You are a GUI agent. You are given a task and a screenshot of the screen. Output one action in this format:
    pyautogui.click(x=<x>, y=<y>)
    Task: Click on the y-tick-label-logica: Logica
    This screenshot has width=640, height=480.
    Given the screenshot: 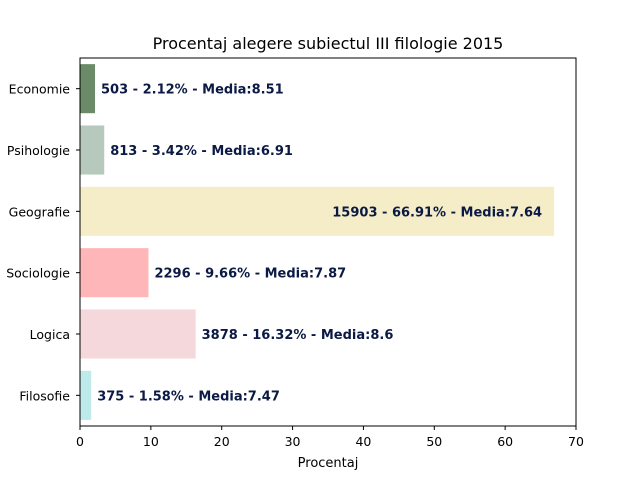 What is the action you would take?
    pyautogui.click(x=50, y=334)
    